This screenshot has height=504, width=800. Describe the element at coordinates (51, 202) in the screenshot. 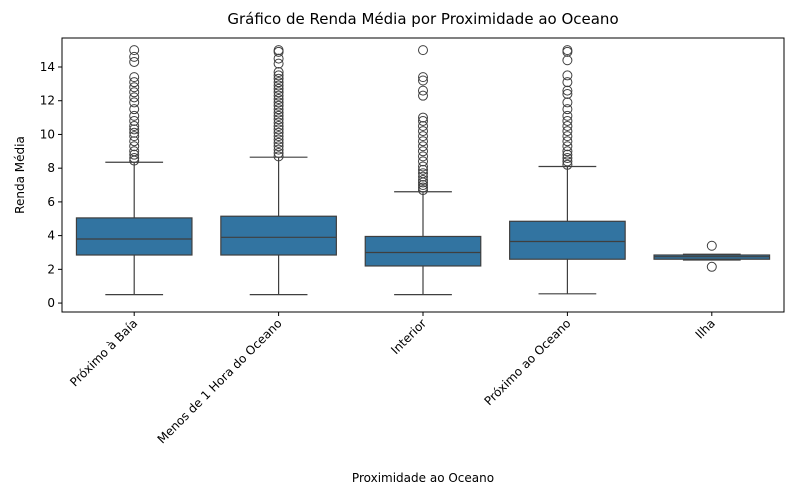

I see `y-tick-label: 6` at that location.